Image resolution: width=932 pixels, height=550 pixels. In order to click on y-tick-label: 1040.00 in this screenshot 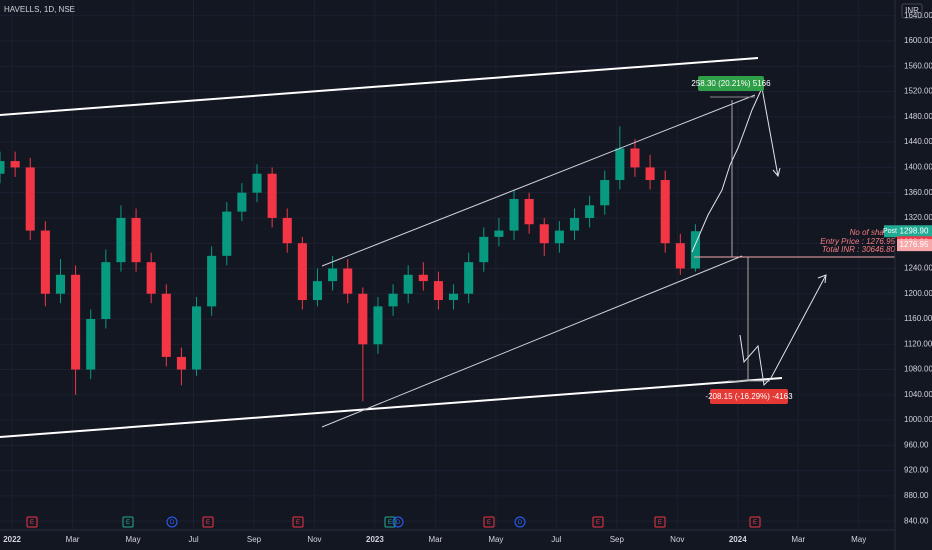, I will do `click(918, 394)`.